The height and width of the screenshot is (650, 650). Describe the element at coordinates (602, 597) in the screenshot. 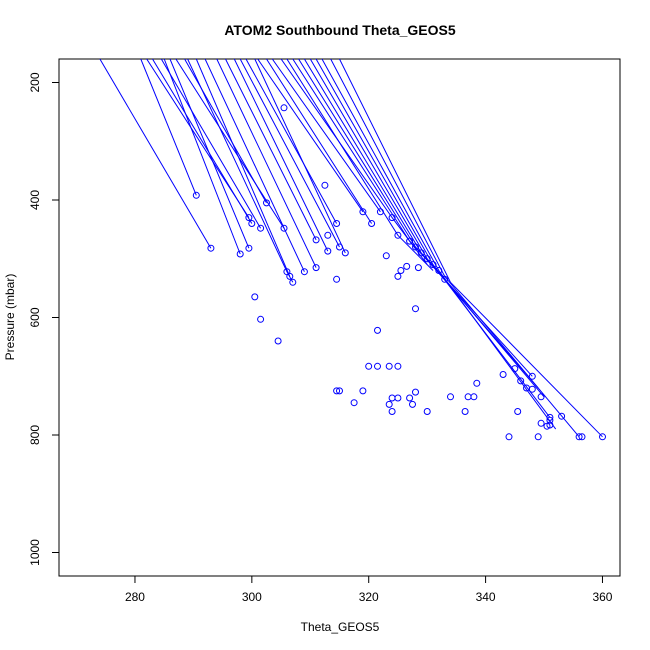

I see `x-tick-label: 360` at that location.